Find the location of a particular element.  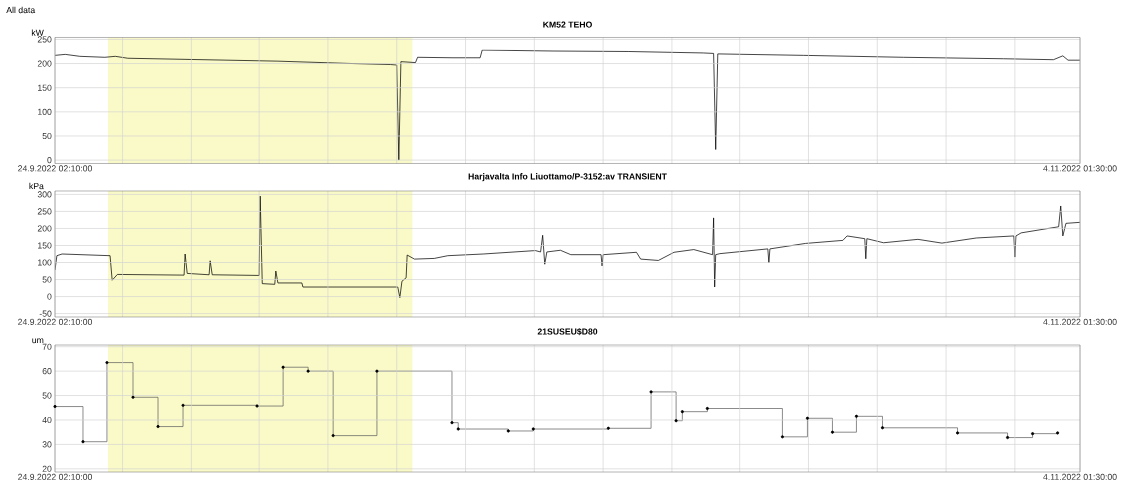

y-tick-label: 70 is located at coordinates (47, 346).